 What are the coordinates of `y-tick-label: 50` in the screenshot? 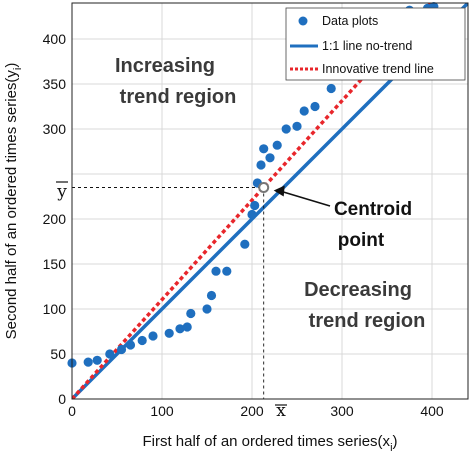 It's located at (58, 354).